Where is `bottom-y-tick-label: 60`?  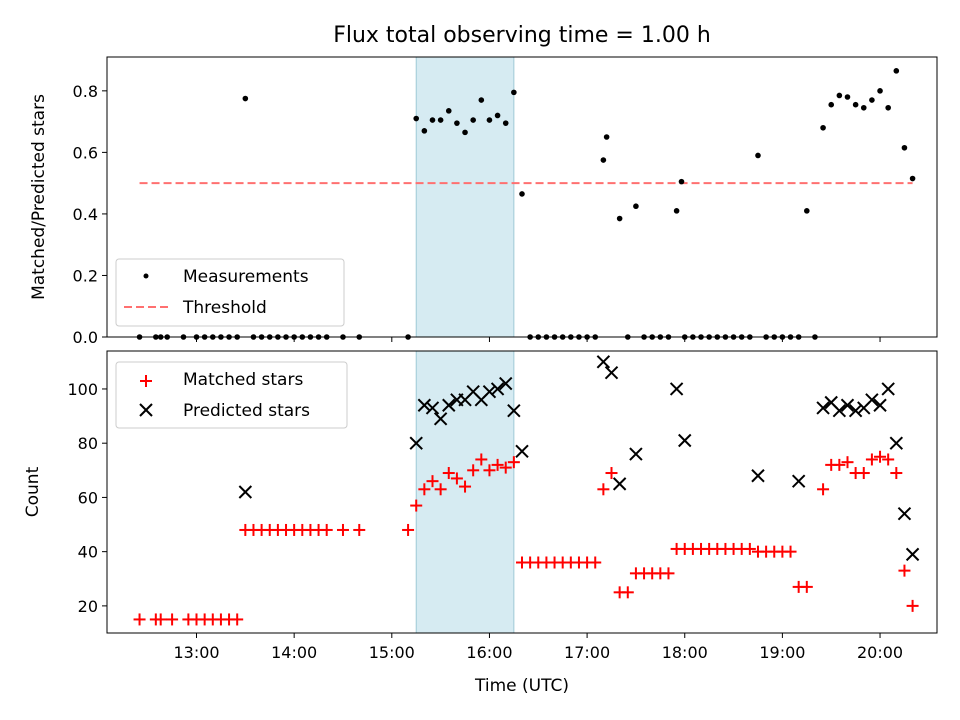 bottom-y-tick-label: 60 is located at coordinates (88, 497).